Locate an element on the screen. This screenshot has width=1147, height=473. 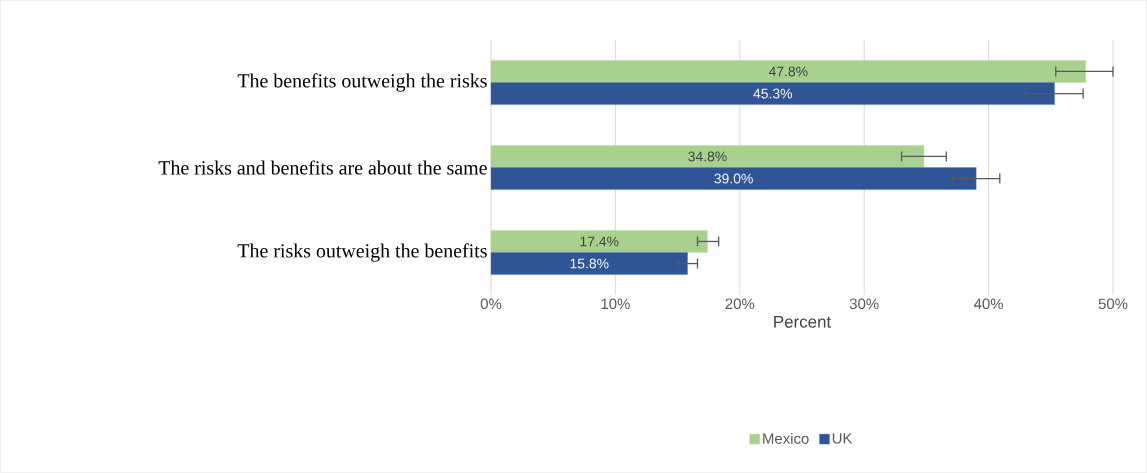
legend-label: Mexico is located at coordinates (786, 438).